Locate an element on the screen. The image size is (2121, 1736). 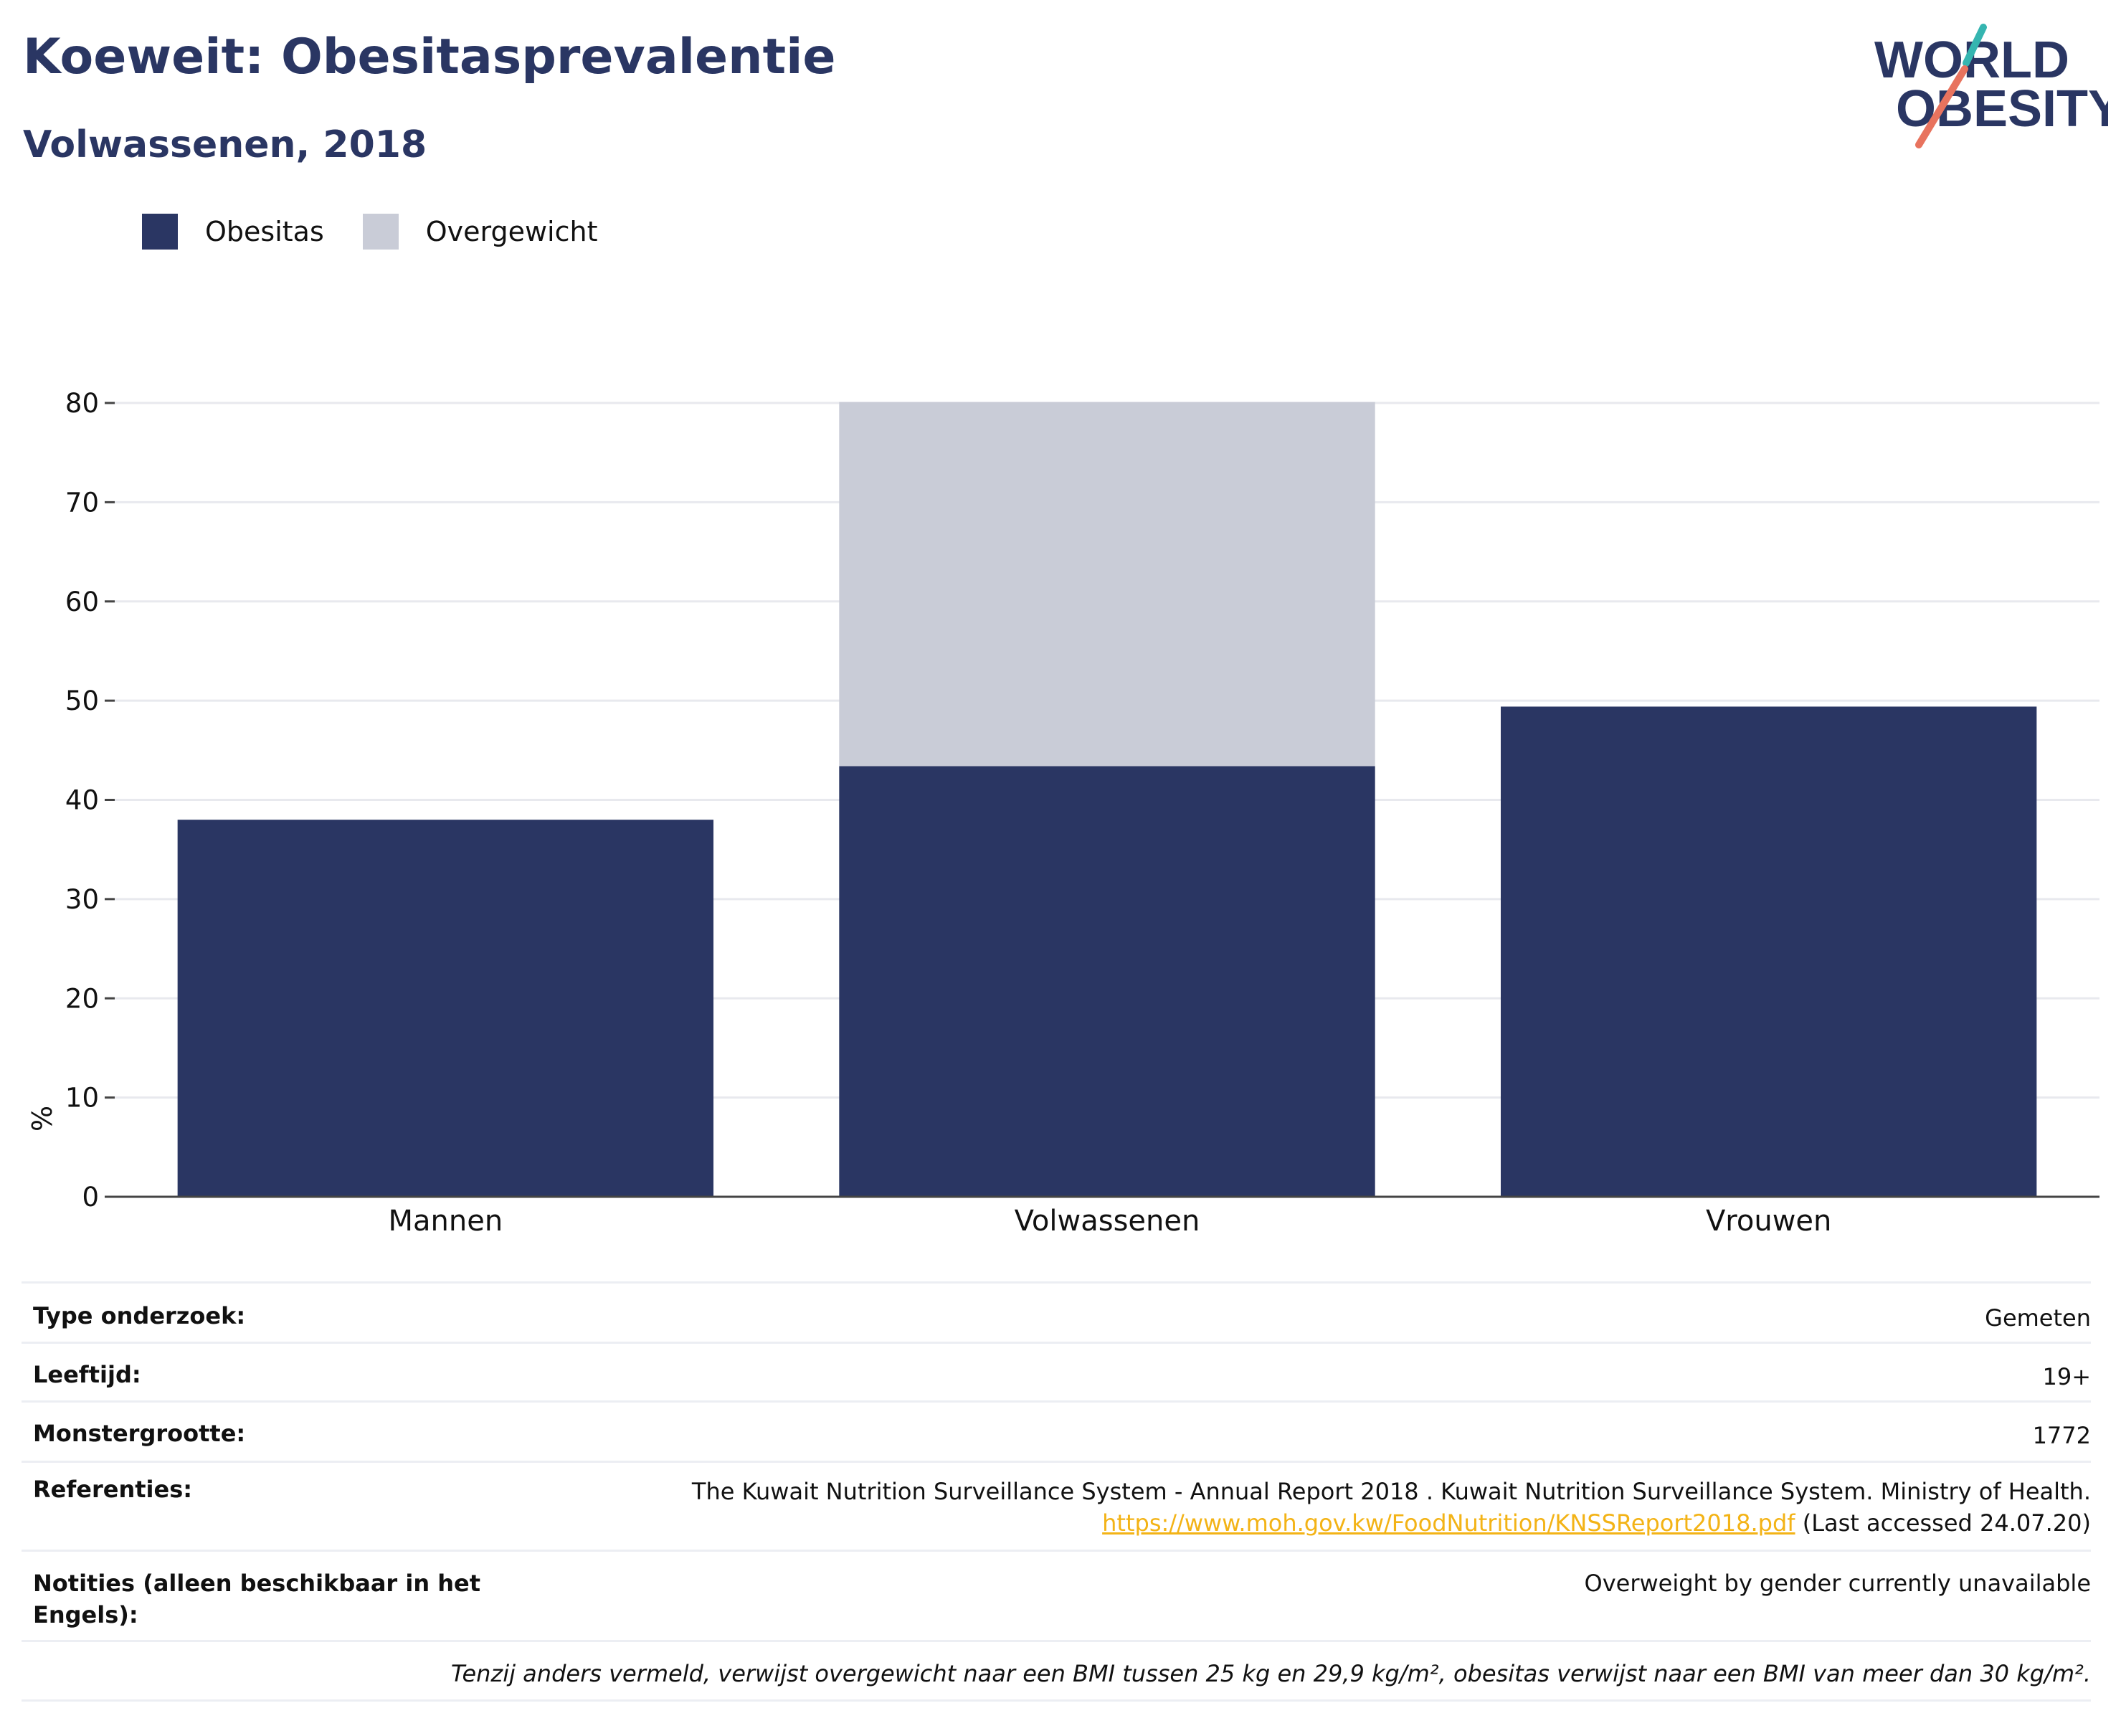
logo-word-world: WORLD is located at coordinates (1971, 61).